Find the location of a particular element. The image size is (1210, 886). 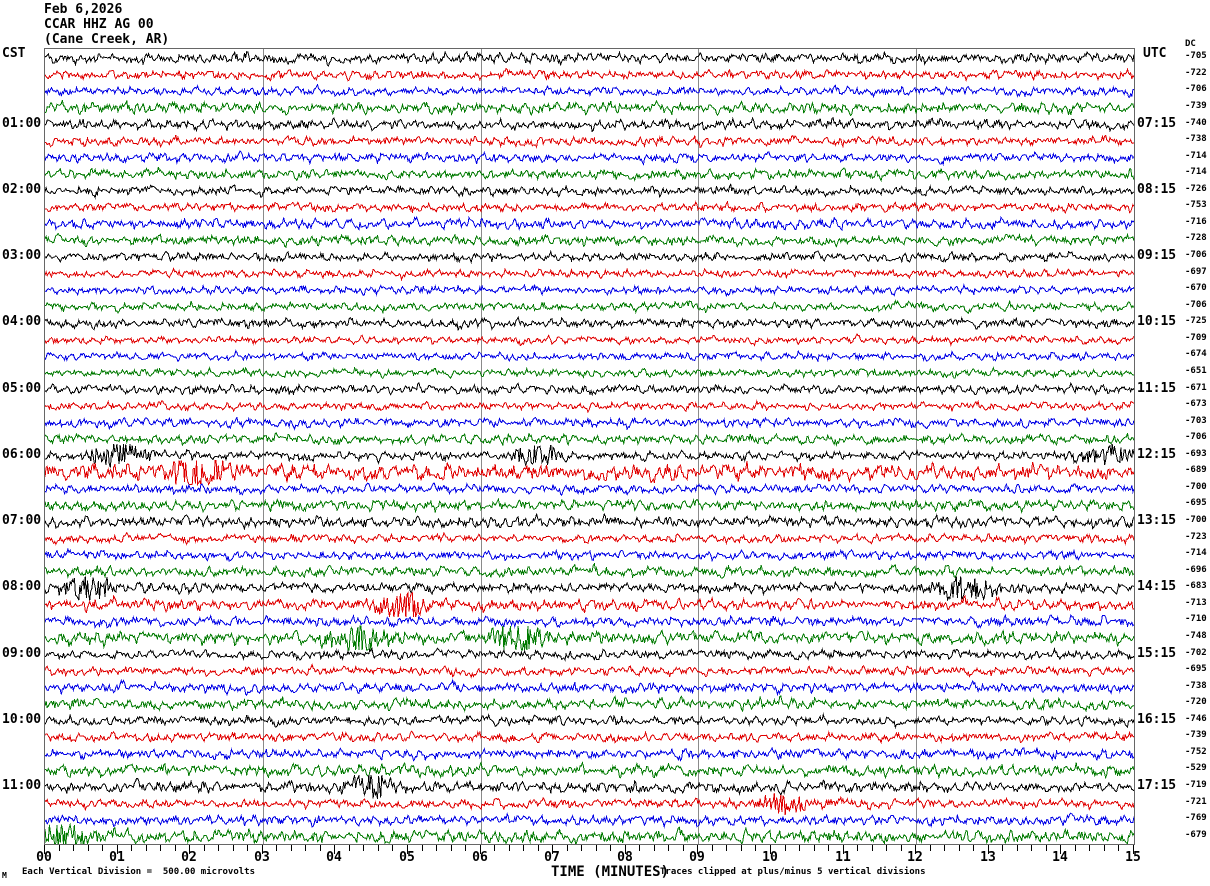

dc-value-row-36: -702 is located at coordinates (1196, 652).